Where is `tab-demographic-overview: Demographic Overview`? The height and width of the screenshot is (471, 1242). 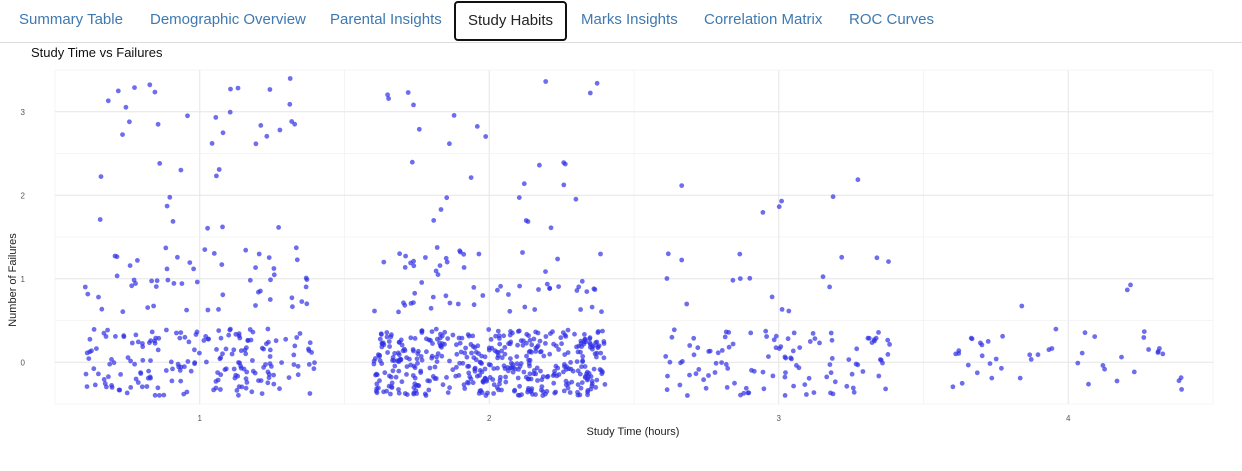 tab-demographic-overview: Demographic Overview is located at coordinates (228, 19).